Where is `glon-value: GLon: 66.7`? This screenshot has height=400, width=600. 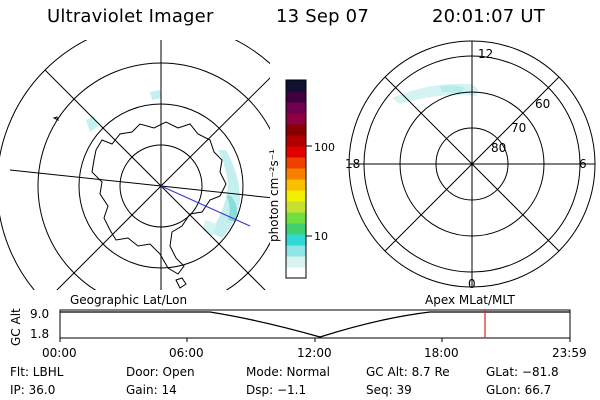
glon-value: GLon: 66.7 is located at coordinates (519, 390).